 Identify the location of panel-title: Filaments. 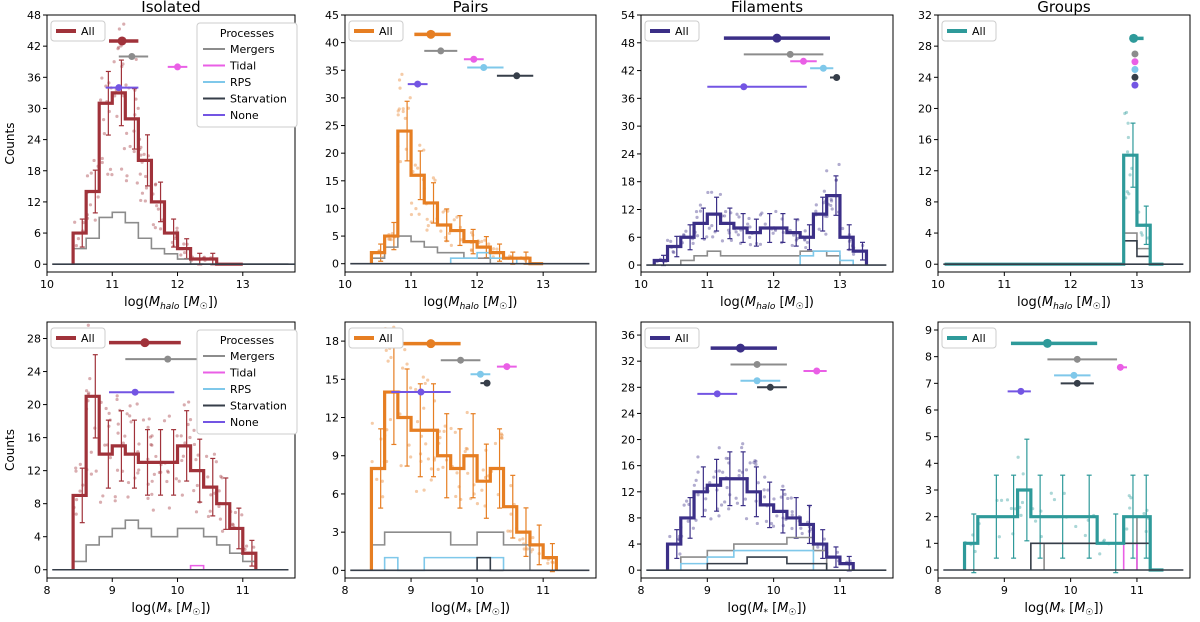
(767, 8).